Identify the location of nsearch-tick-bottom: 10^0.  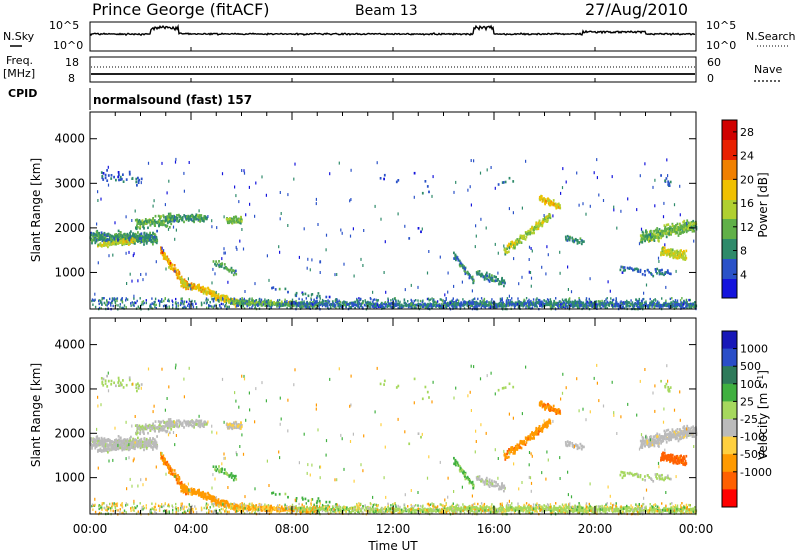
(721, 45).